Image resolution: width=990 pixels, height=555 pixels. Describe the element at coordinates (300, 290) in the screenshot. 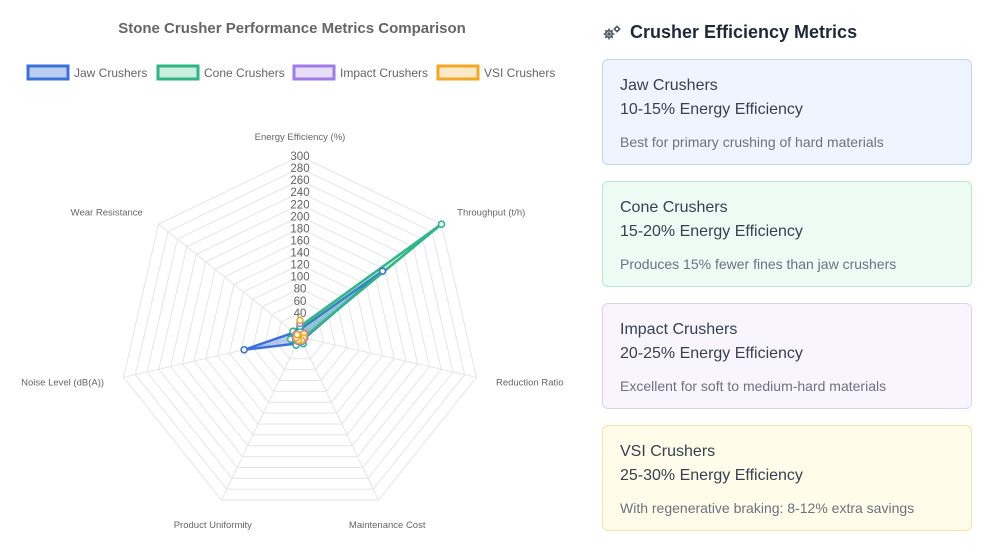

I see `radial-tick-label: 80` at that location.